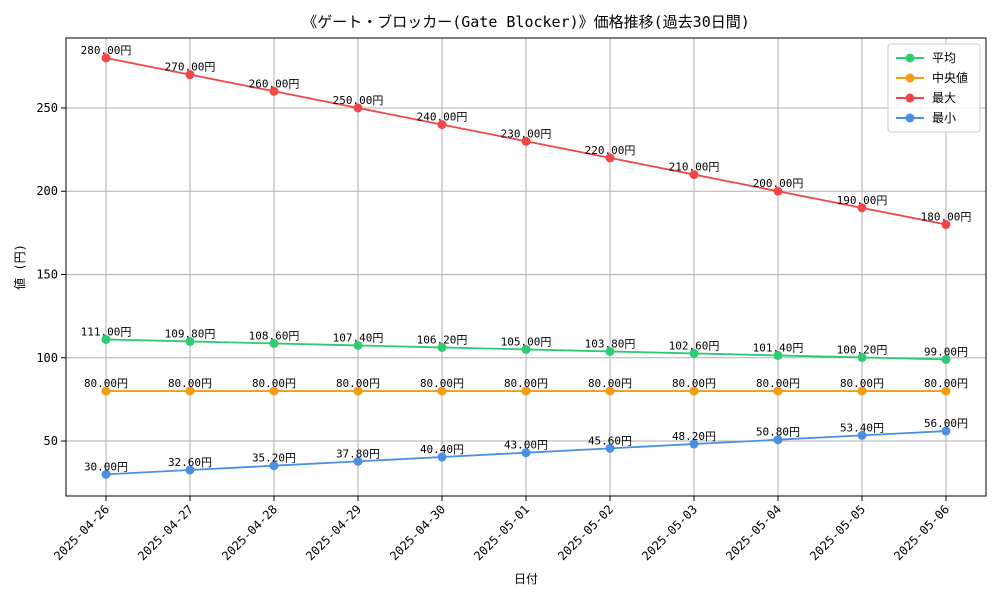 This screenshot has height=600, width=1000. I want to click on x-tick-label: 2025-05-03, so click(669, 532).